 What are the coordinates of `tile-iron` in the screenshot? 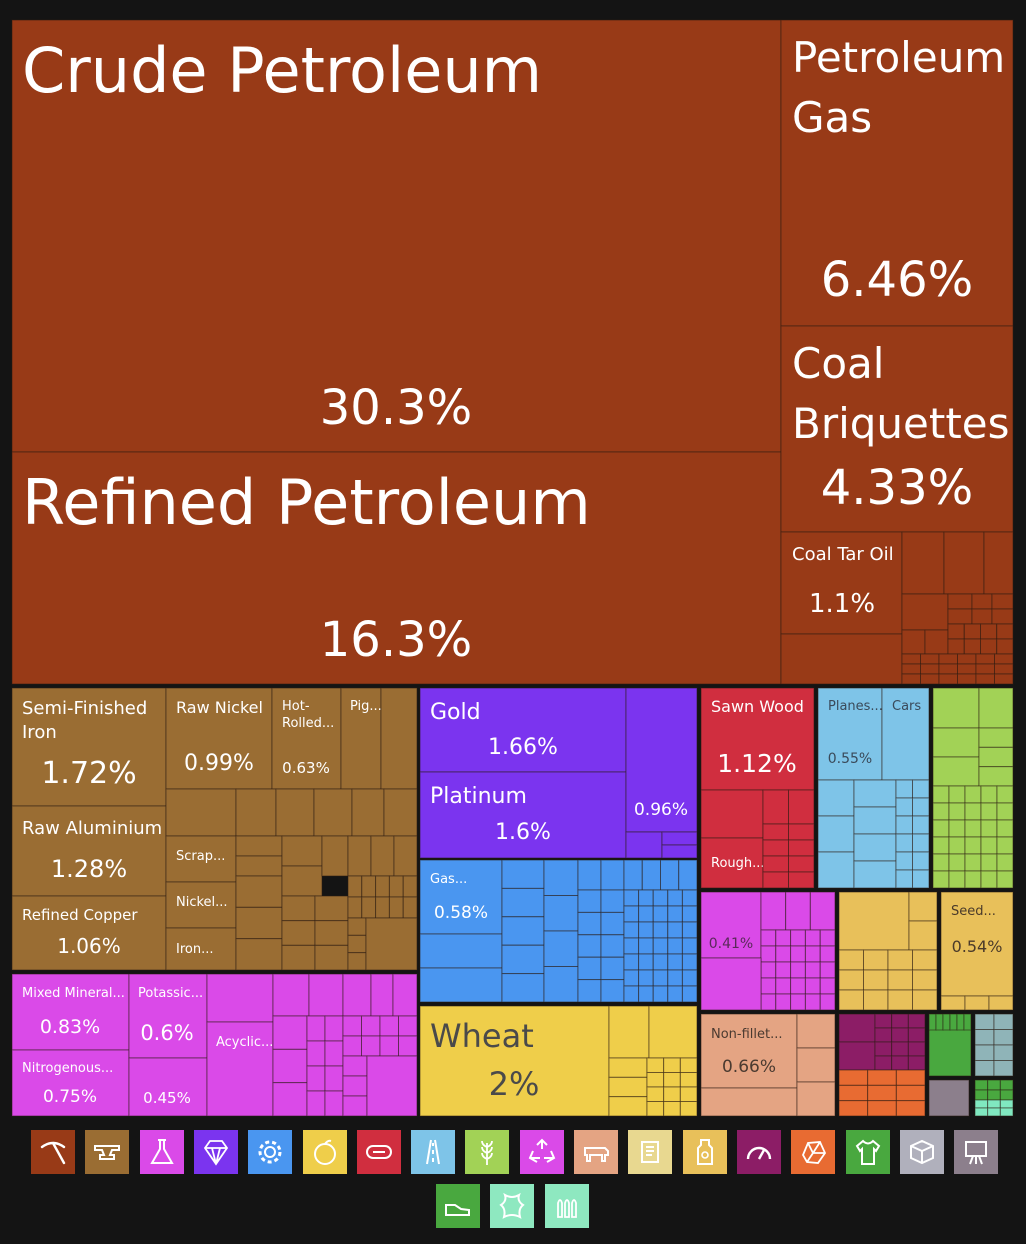 It's located at (201, 949).